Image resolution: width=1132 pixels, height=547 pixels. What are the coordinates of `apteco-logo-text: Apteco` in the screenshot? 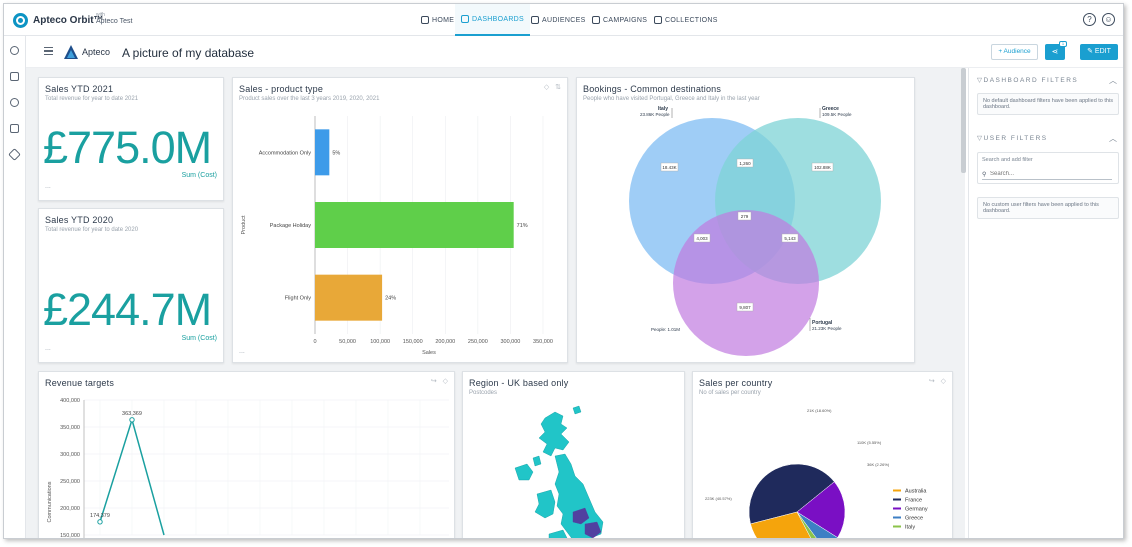 It's located at (96, 52).